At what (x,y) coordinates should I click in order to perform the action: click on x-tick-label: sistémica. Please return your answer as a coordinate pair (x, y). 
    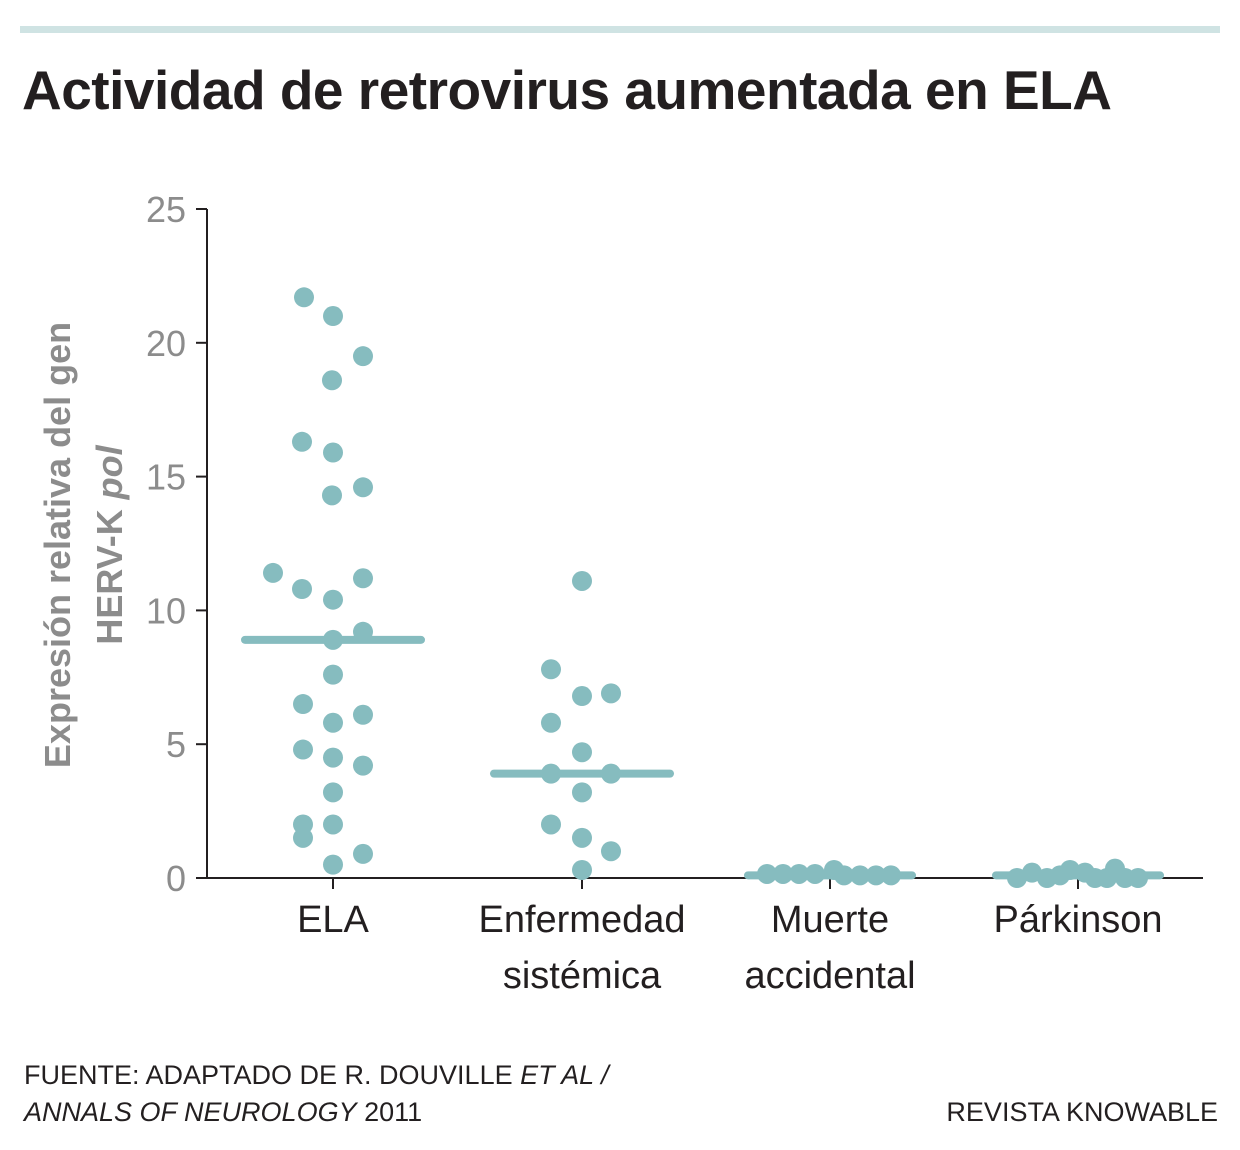
    Looking at the image, I should click on (582, 976).